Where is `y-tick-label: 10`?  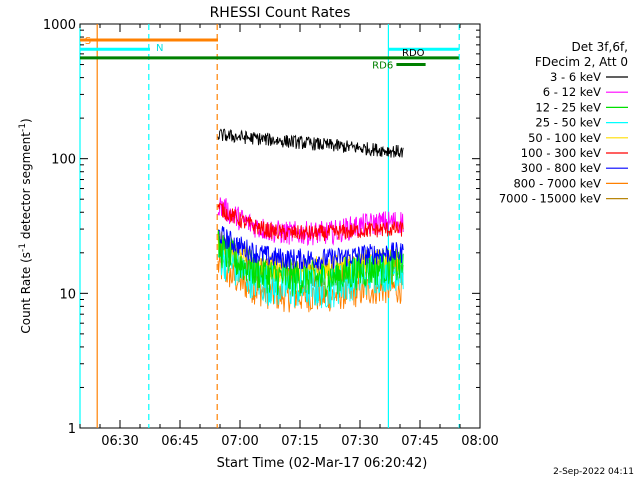
y-tick-label: 10 is located at coordinates (67, 294).